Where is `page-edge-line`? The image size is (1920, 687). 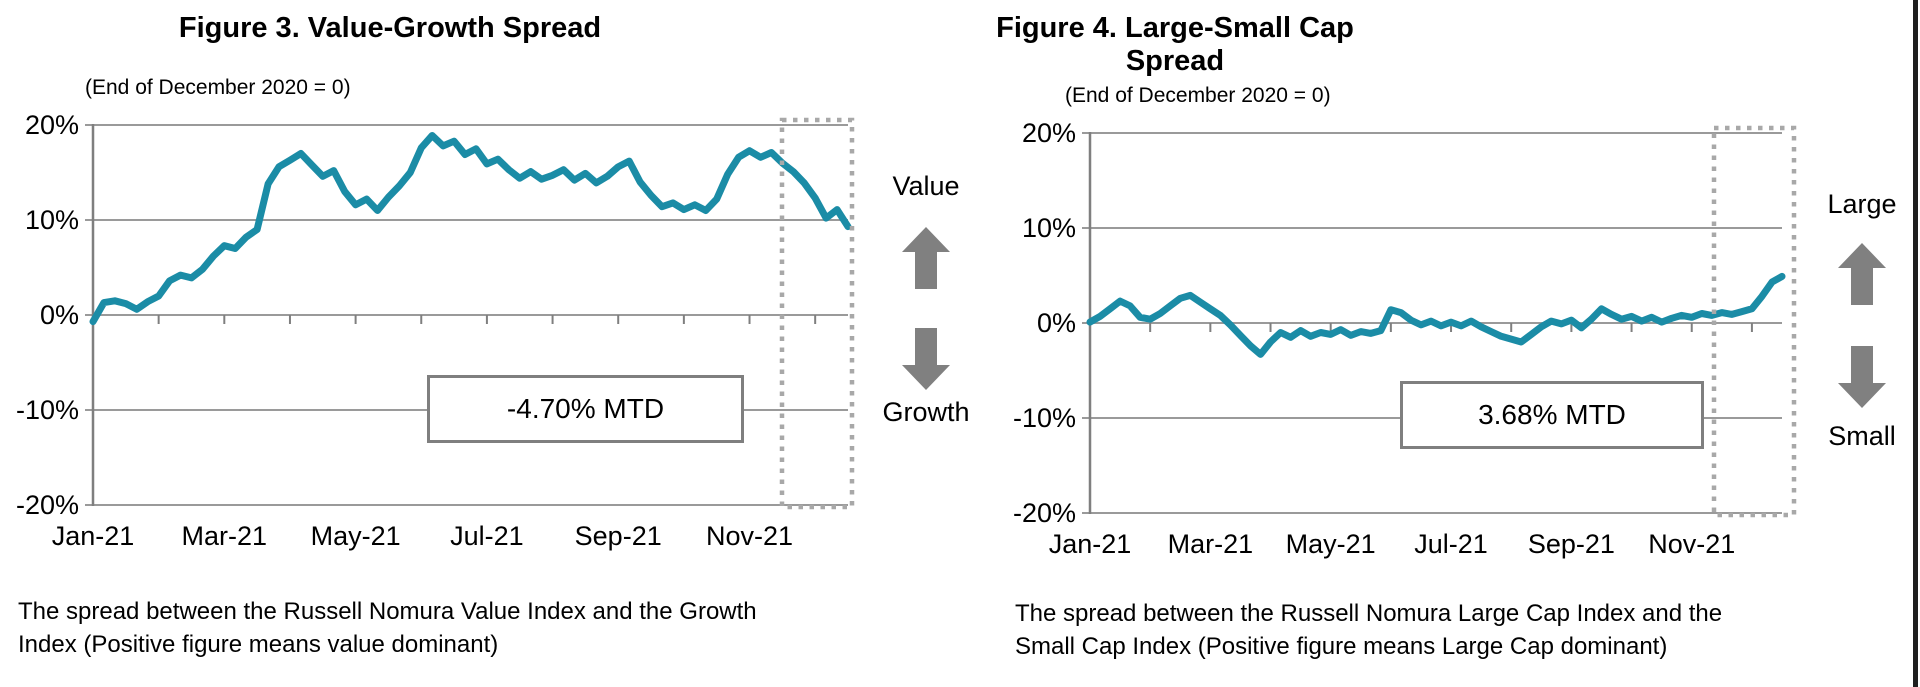 page-edge-line is located at coordinates (1915, 343).